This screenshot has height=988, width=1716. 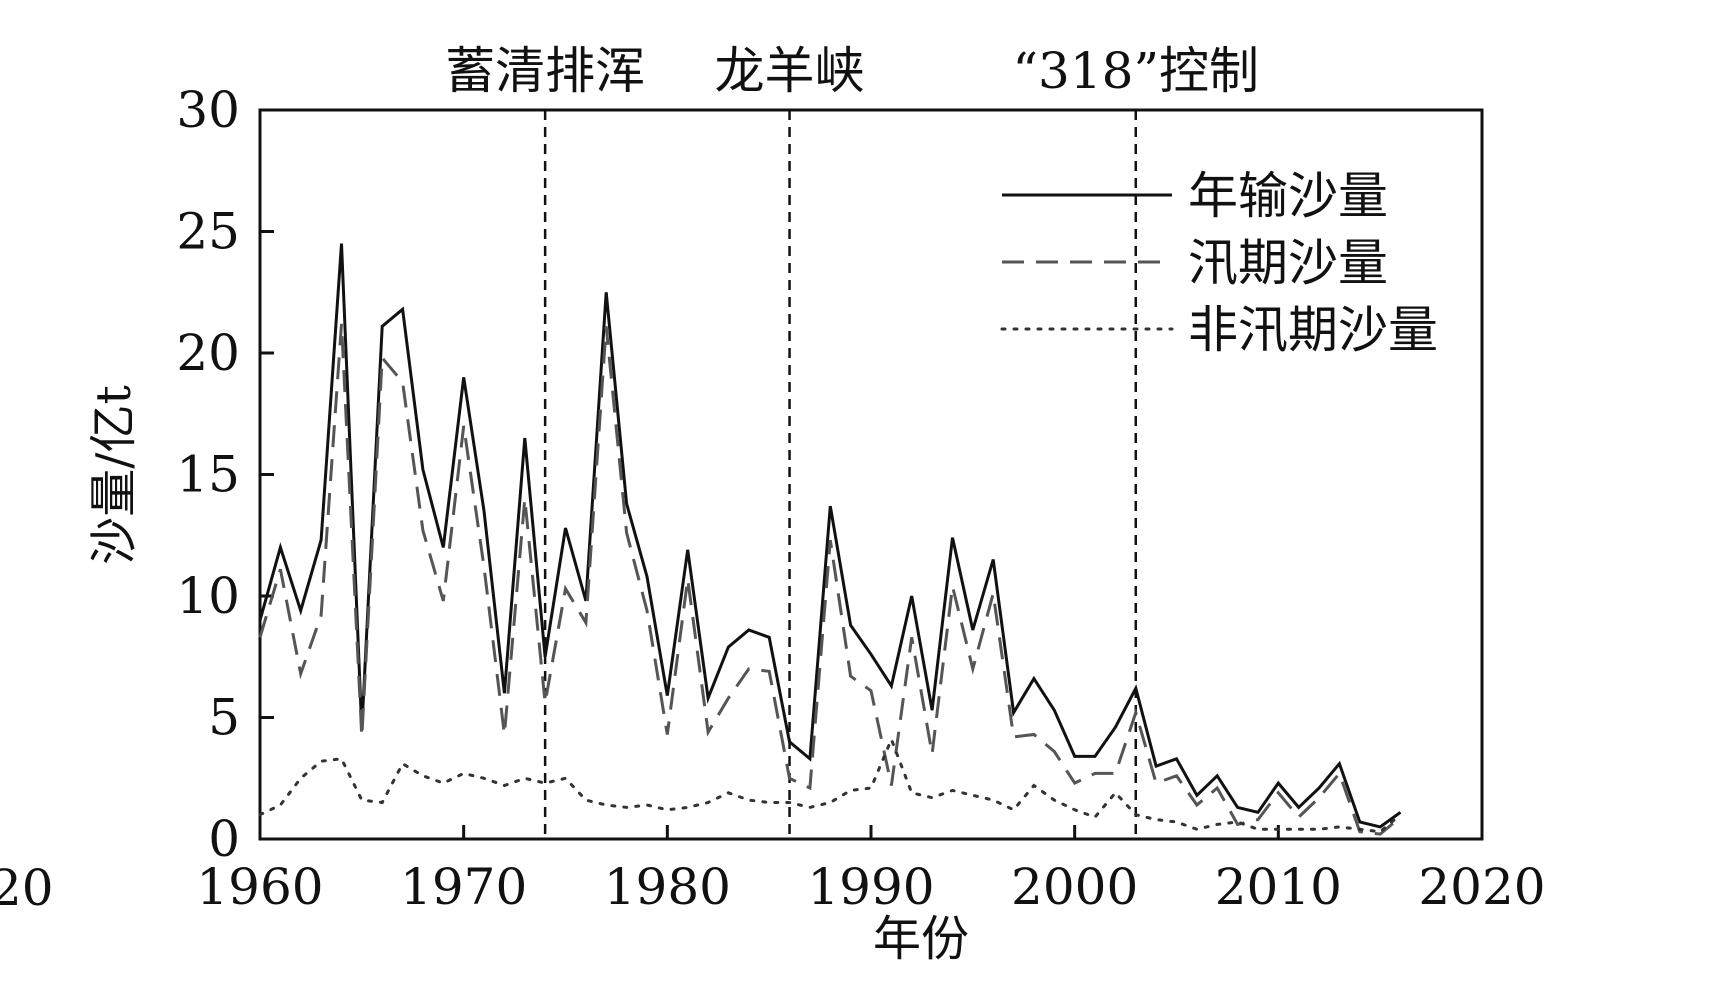 I want to click on y-tick-label: 20, so click(x=208, y=353).